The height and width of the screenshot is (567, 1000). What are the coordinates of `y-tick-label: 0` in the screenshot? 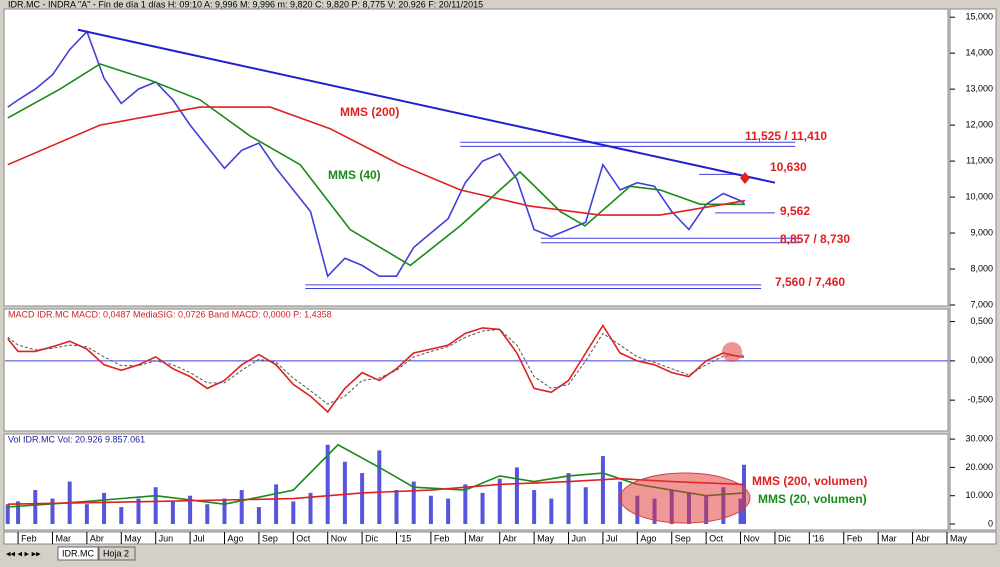 It's located at (990, 523).